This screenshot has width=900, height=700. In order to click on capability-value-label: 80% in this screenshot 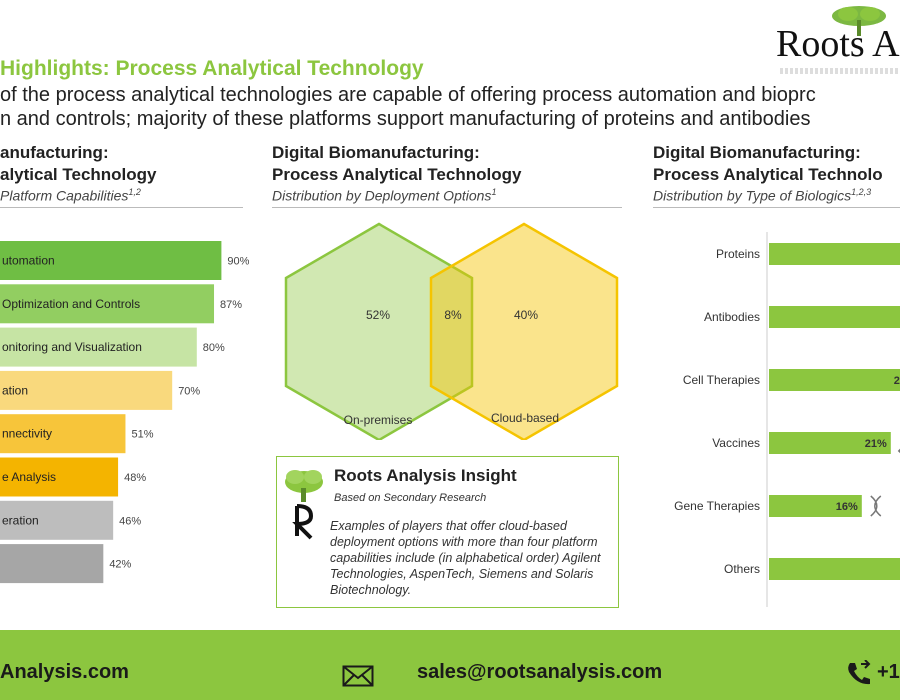, I will do `click(214, 348)`.